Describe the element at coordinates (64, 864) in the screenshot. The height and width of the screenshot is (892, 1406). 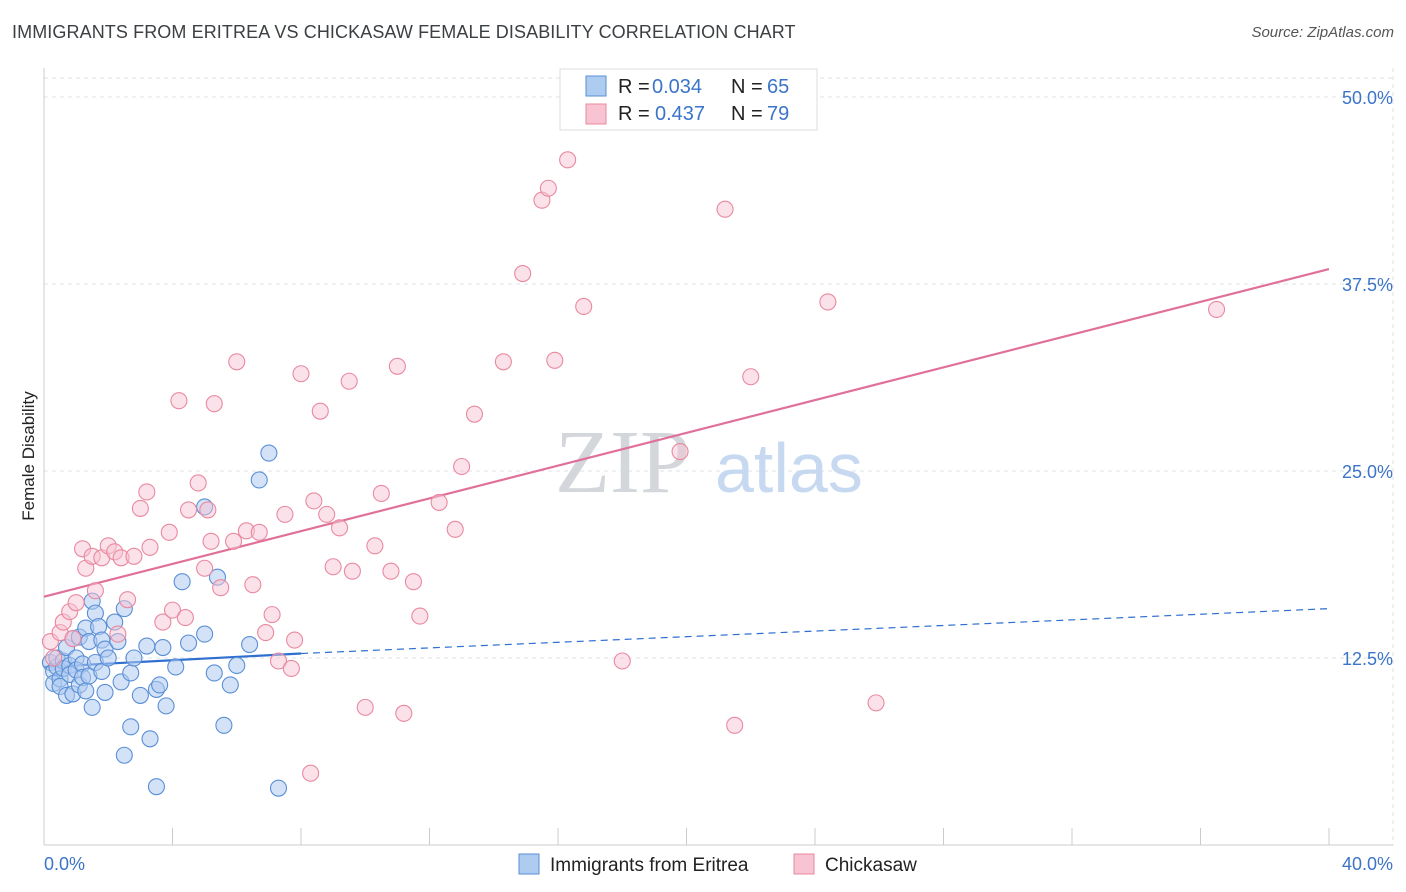
I see `x-tick-min: 0.0%` at that location.